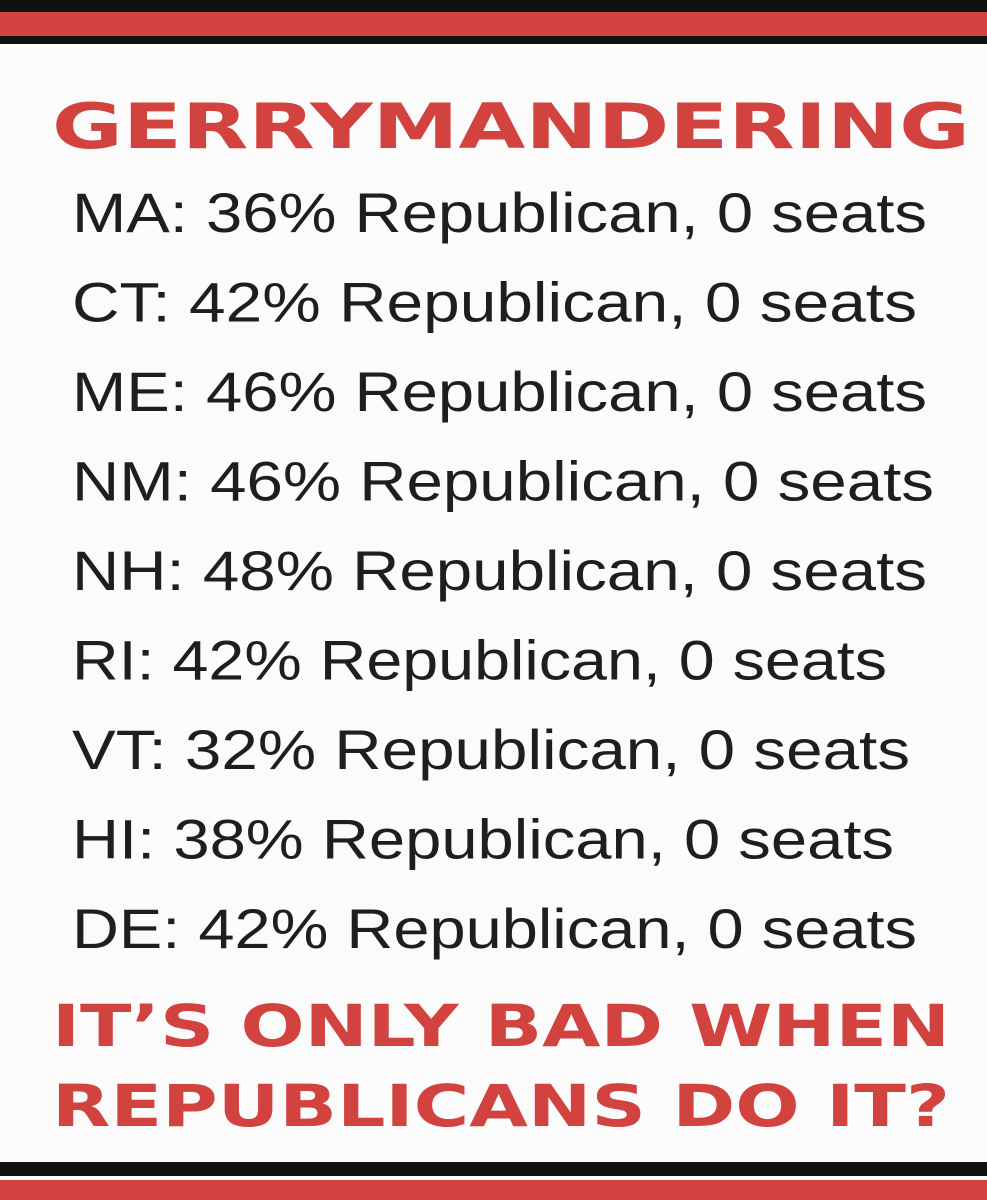 This screenshot has width=987, height=1200. What do you see at coordinates (494, 302) in the screenshot?
I see `state-row: CT: 42% Republican, 0 seats` at bounding box center [494, 302].